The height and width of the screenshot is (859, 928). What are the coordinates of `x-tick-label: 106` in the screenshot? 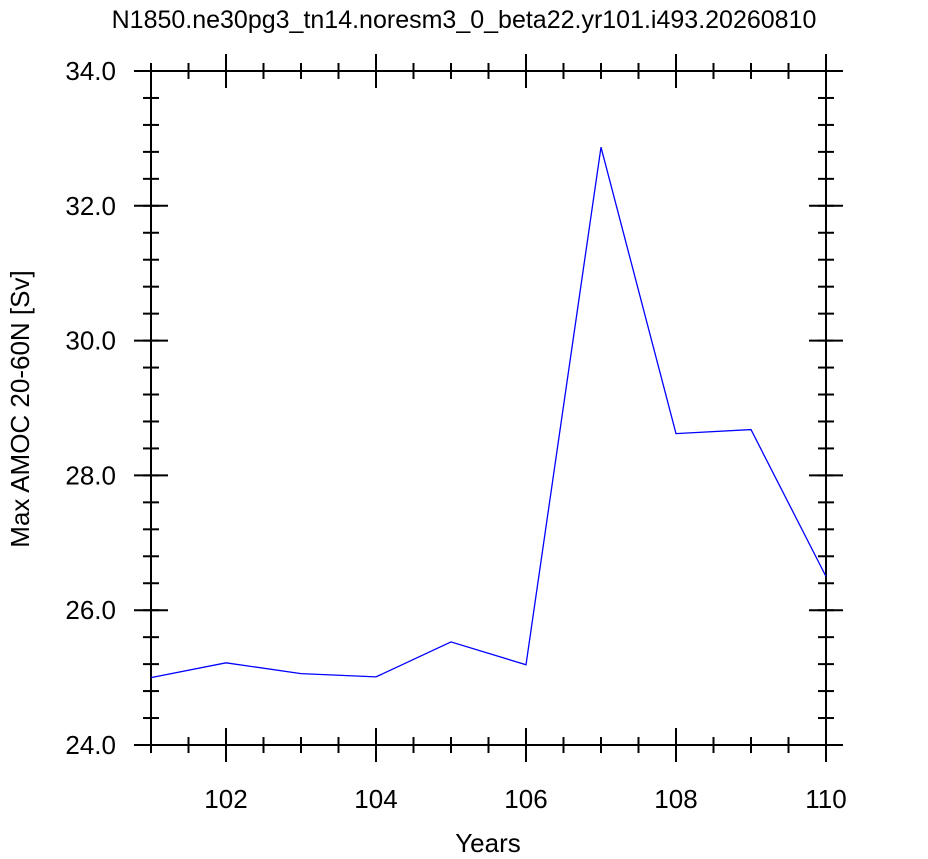 It's located at (525, 799).